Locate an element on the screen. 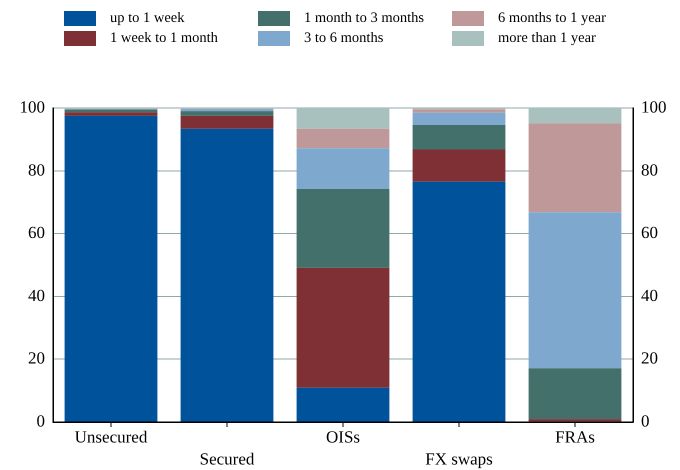  x-tick-label: Secured is located at coordinates (227, 459).